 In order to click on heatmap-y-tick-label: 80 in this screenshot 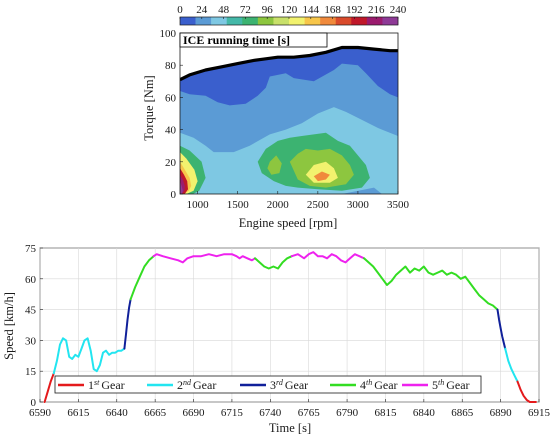, I will do `click(171, 66)`.